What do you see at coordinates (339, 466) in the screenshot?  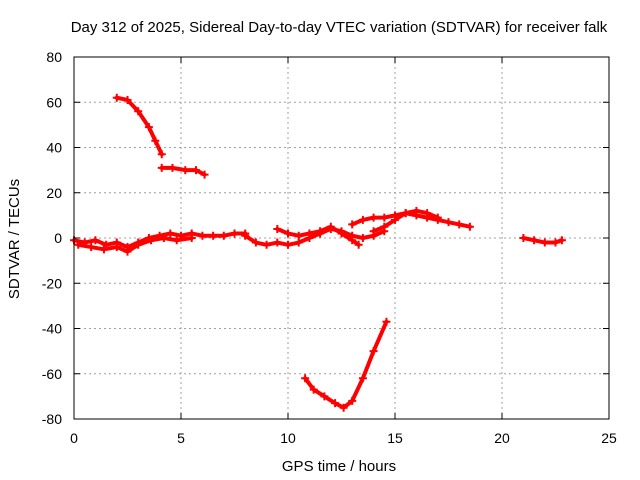 I see `x-axis-label: GPS time / hours` at bounding box center [339, 466].